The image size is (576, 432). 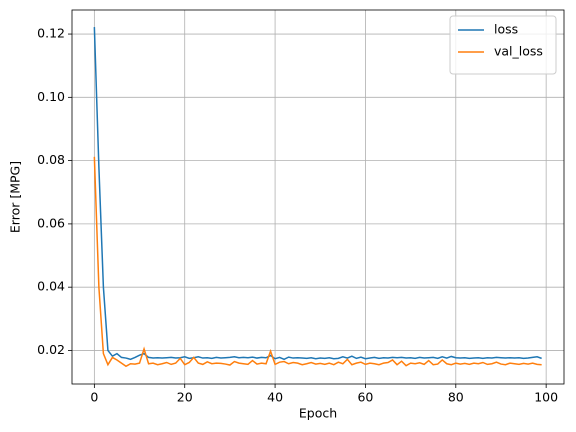 What do you see at coordinates (15, 197) in the screenshot?
I see `y-axis-label: Error [MPG]` at bounding box center [15, 197].